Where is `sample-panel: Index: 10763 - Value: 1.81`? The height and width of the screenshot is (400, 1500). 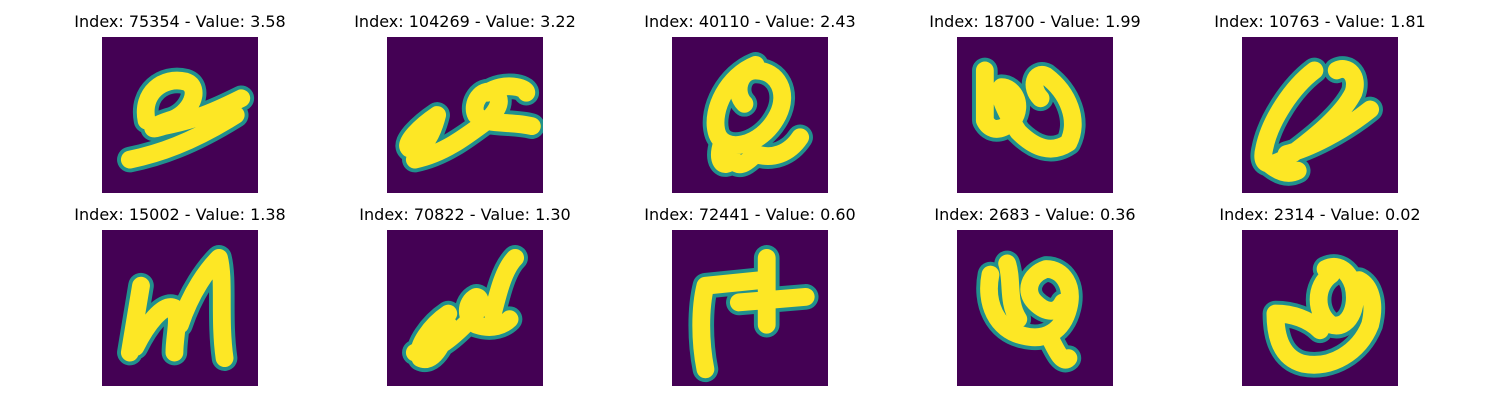 sample-panel: Index: 10763 - Value: 1.81 is located at coordinates (1320, 106).